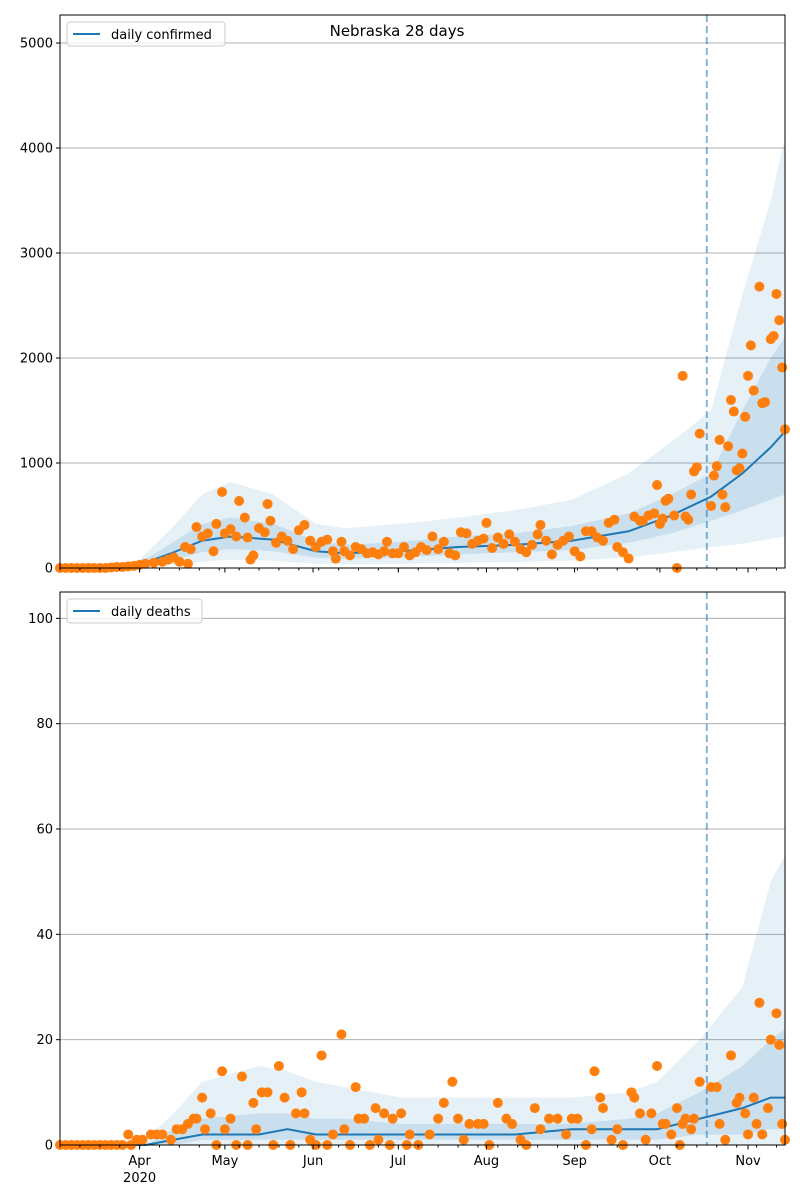  What do you see at coordinates (139, 1161) in the screenshot?
I see `x-tick-label: Apr` at bounding box center [139, 1161].